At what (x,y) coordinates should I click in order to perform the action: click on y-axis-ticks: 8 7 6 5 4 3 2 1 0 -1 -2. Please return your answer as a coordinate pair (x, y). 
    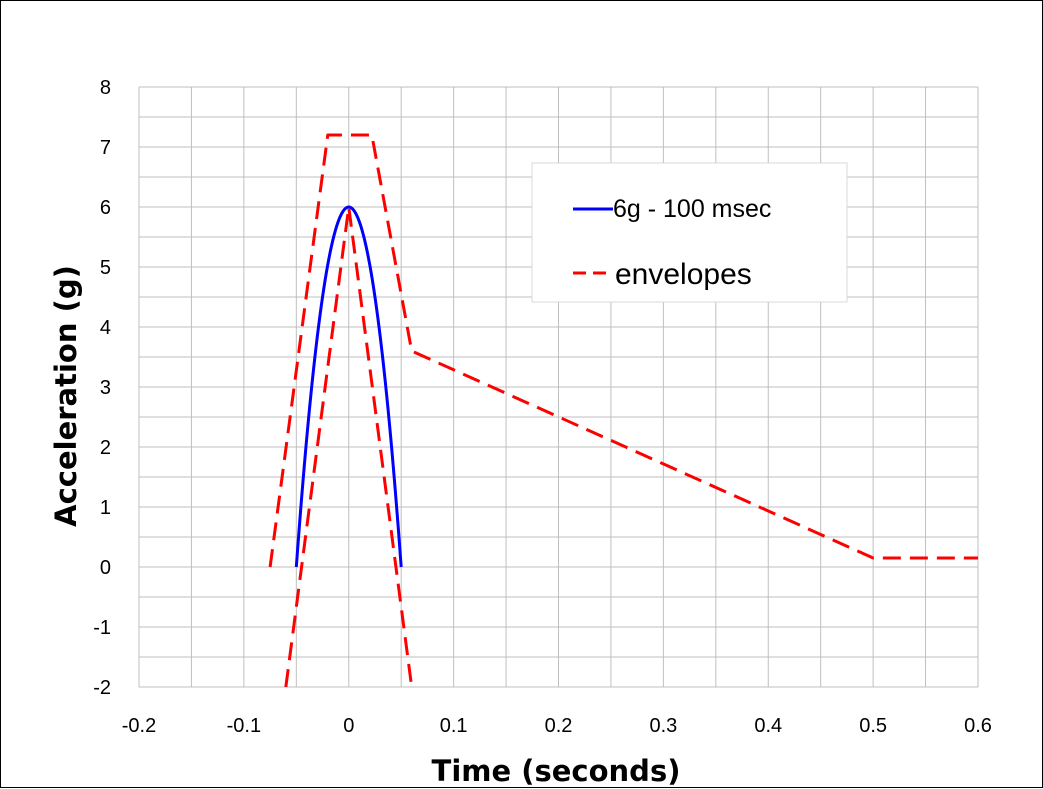
    Looking at the image, I should click on (102, 388).